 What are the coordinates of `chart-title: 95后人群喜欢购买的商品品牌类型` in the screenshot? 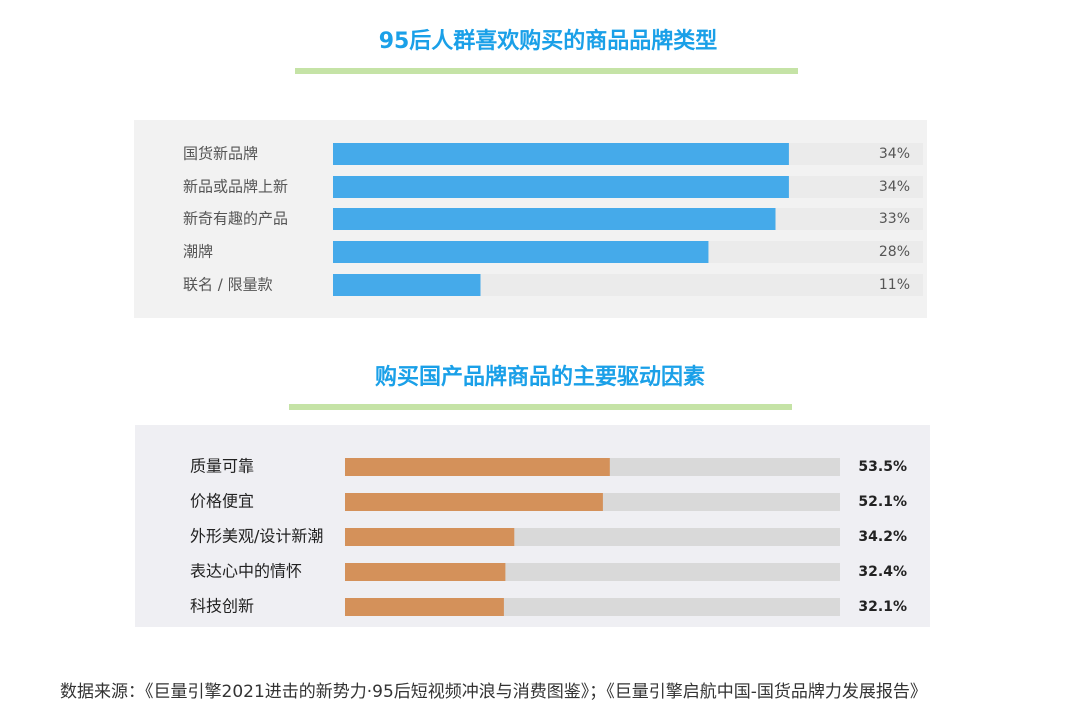 It's located at (548, 41).